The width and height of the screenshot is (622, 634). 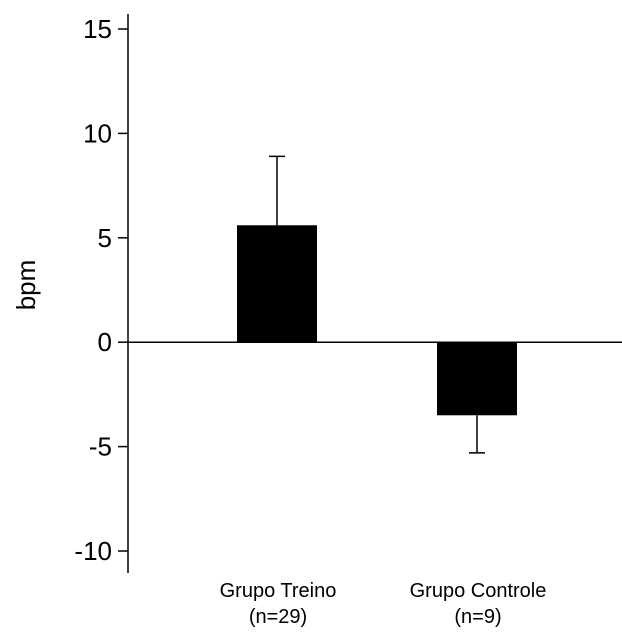 I want to click on y-axis: 15 10 5 0 -5 -10, so click(x=101, y=293).